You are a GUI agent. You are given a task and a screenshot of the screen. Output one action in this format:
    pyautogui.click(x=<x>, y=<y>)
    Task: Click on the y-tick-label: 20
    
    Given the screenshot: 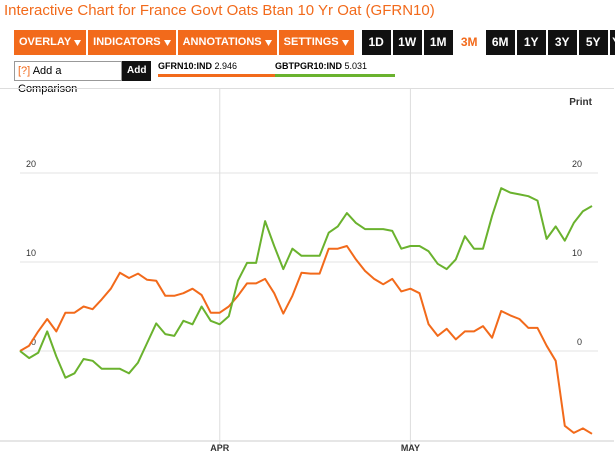 What is the action you would take?
    pyautogui.click(x=31, y=164)
    